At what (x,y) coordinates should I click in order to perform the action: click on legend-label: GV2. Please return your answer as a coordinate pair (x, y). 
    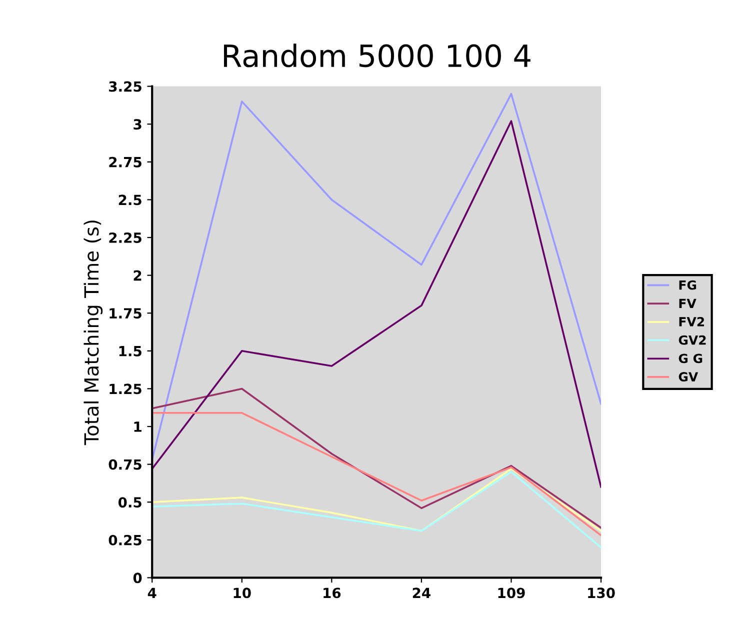
    Looking at the image, I should click on (692, 340).